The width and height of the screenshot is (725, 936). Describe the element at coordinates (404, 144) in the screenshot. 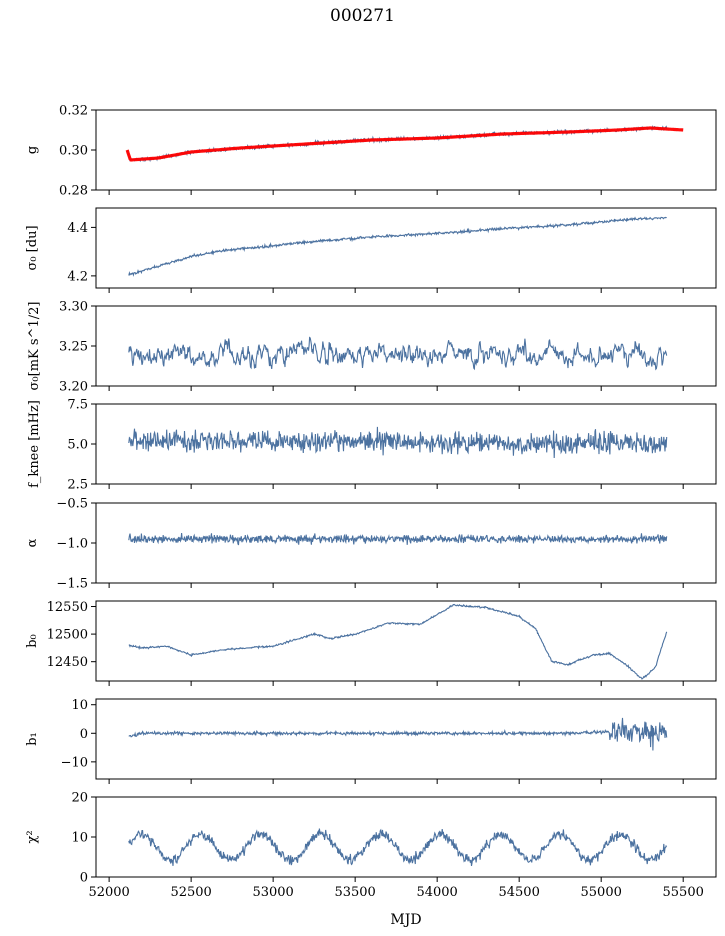

I see `fit-line` at that location.